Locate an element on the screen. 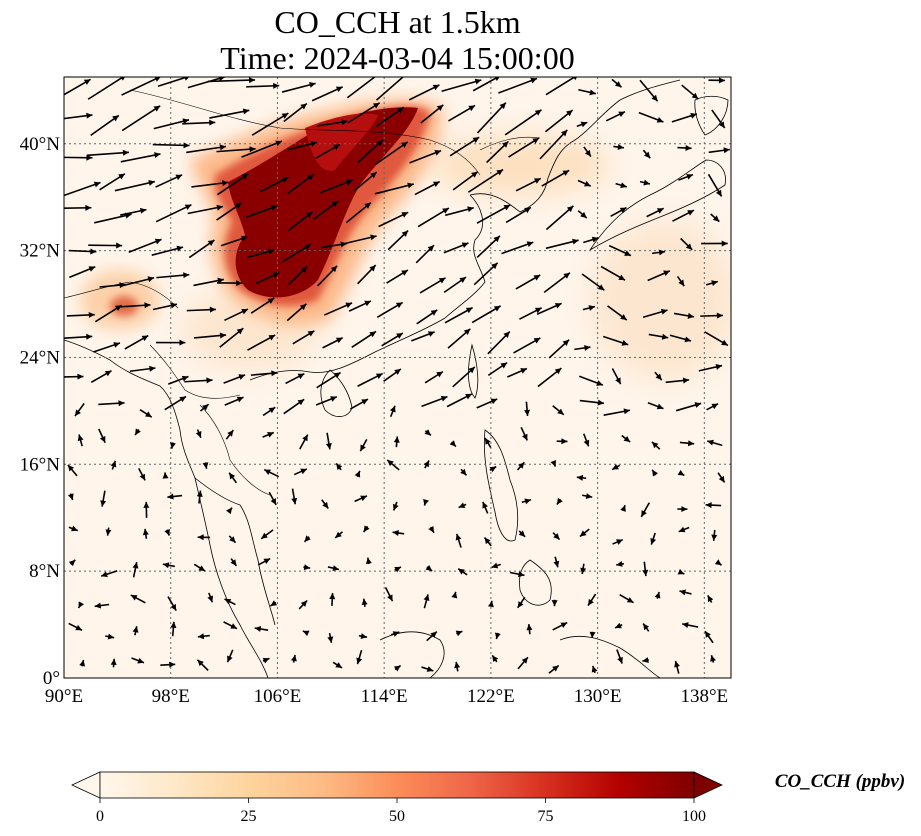 The width and height of the screenshot is (921, 836). border-china-korea is located at coordinates (510, 143).